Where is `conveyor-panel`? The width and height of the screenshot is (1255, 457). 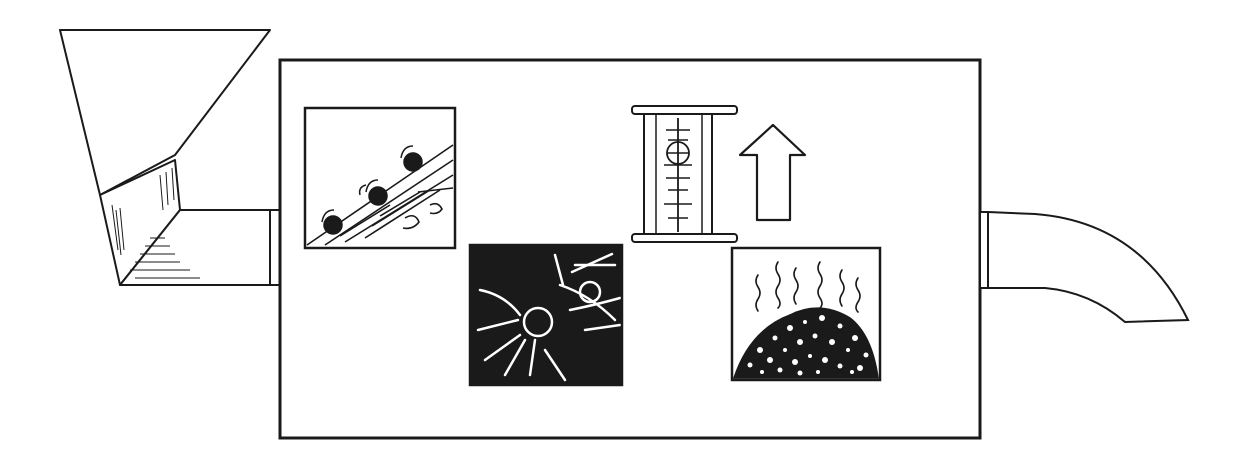
conveyor-panel is located at coordinates (380, 178).